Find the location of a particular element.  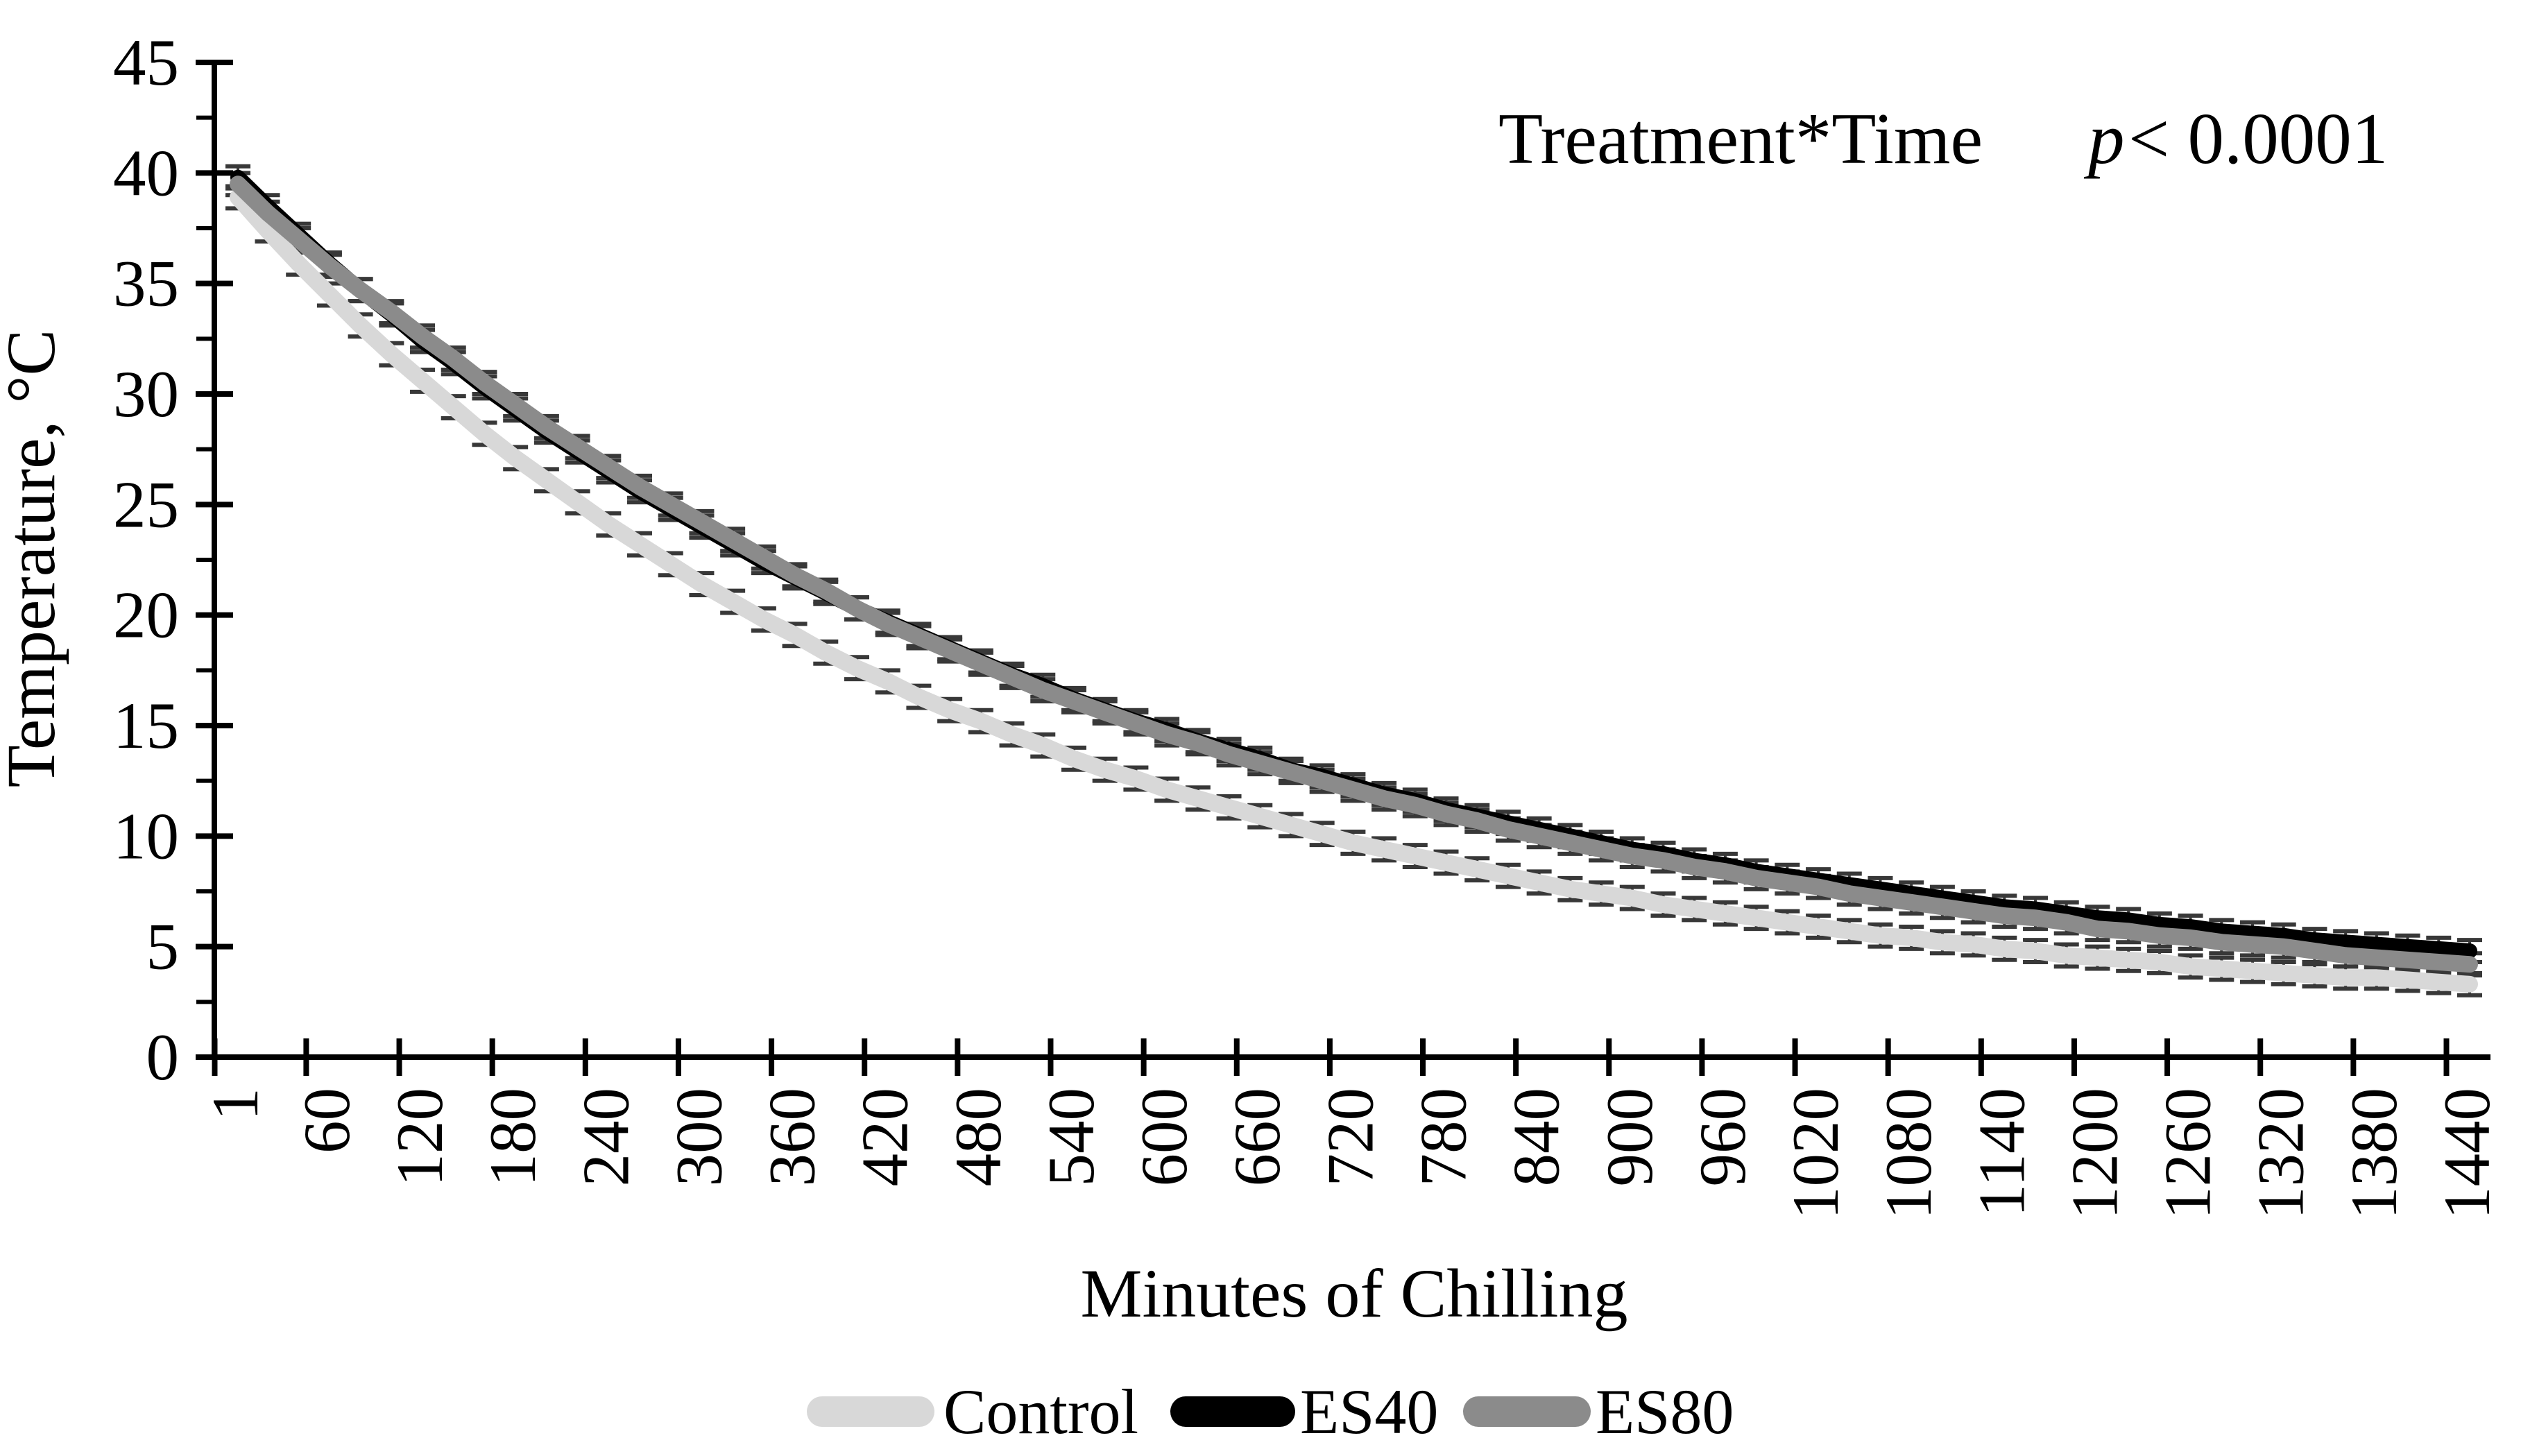

p-value: < 0.0001 is located at coordinates (2258, 138).